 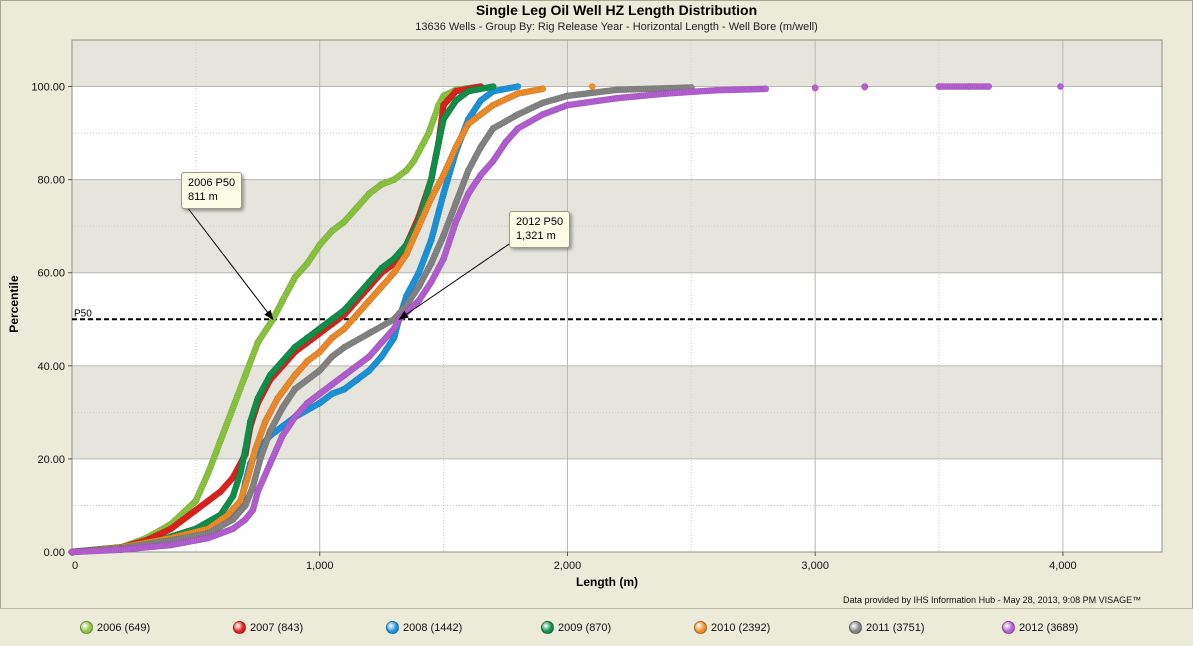 What do you see at coordinates (239, 627) in the screenshot?
I see `legend-swatch-2007` at bounding box center [239, 627].